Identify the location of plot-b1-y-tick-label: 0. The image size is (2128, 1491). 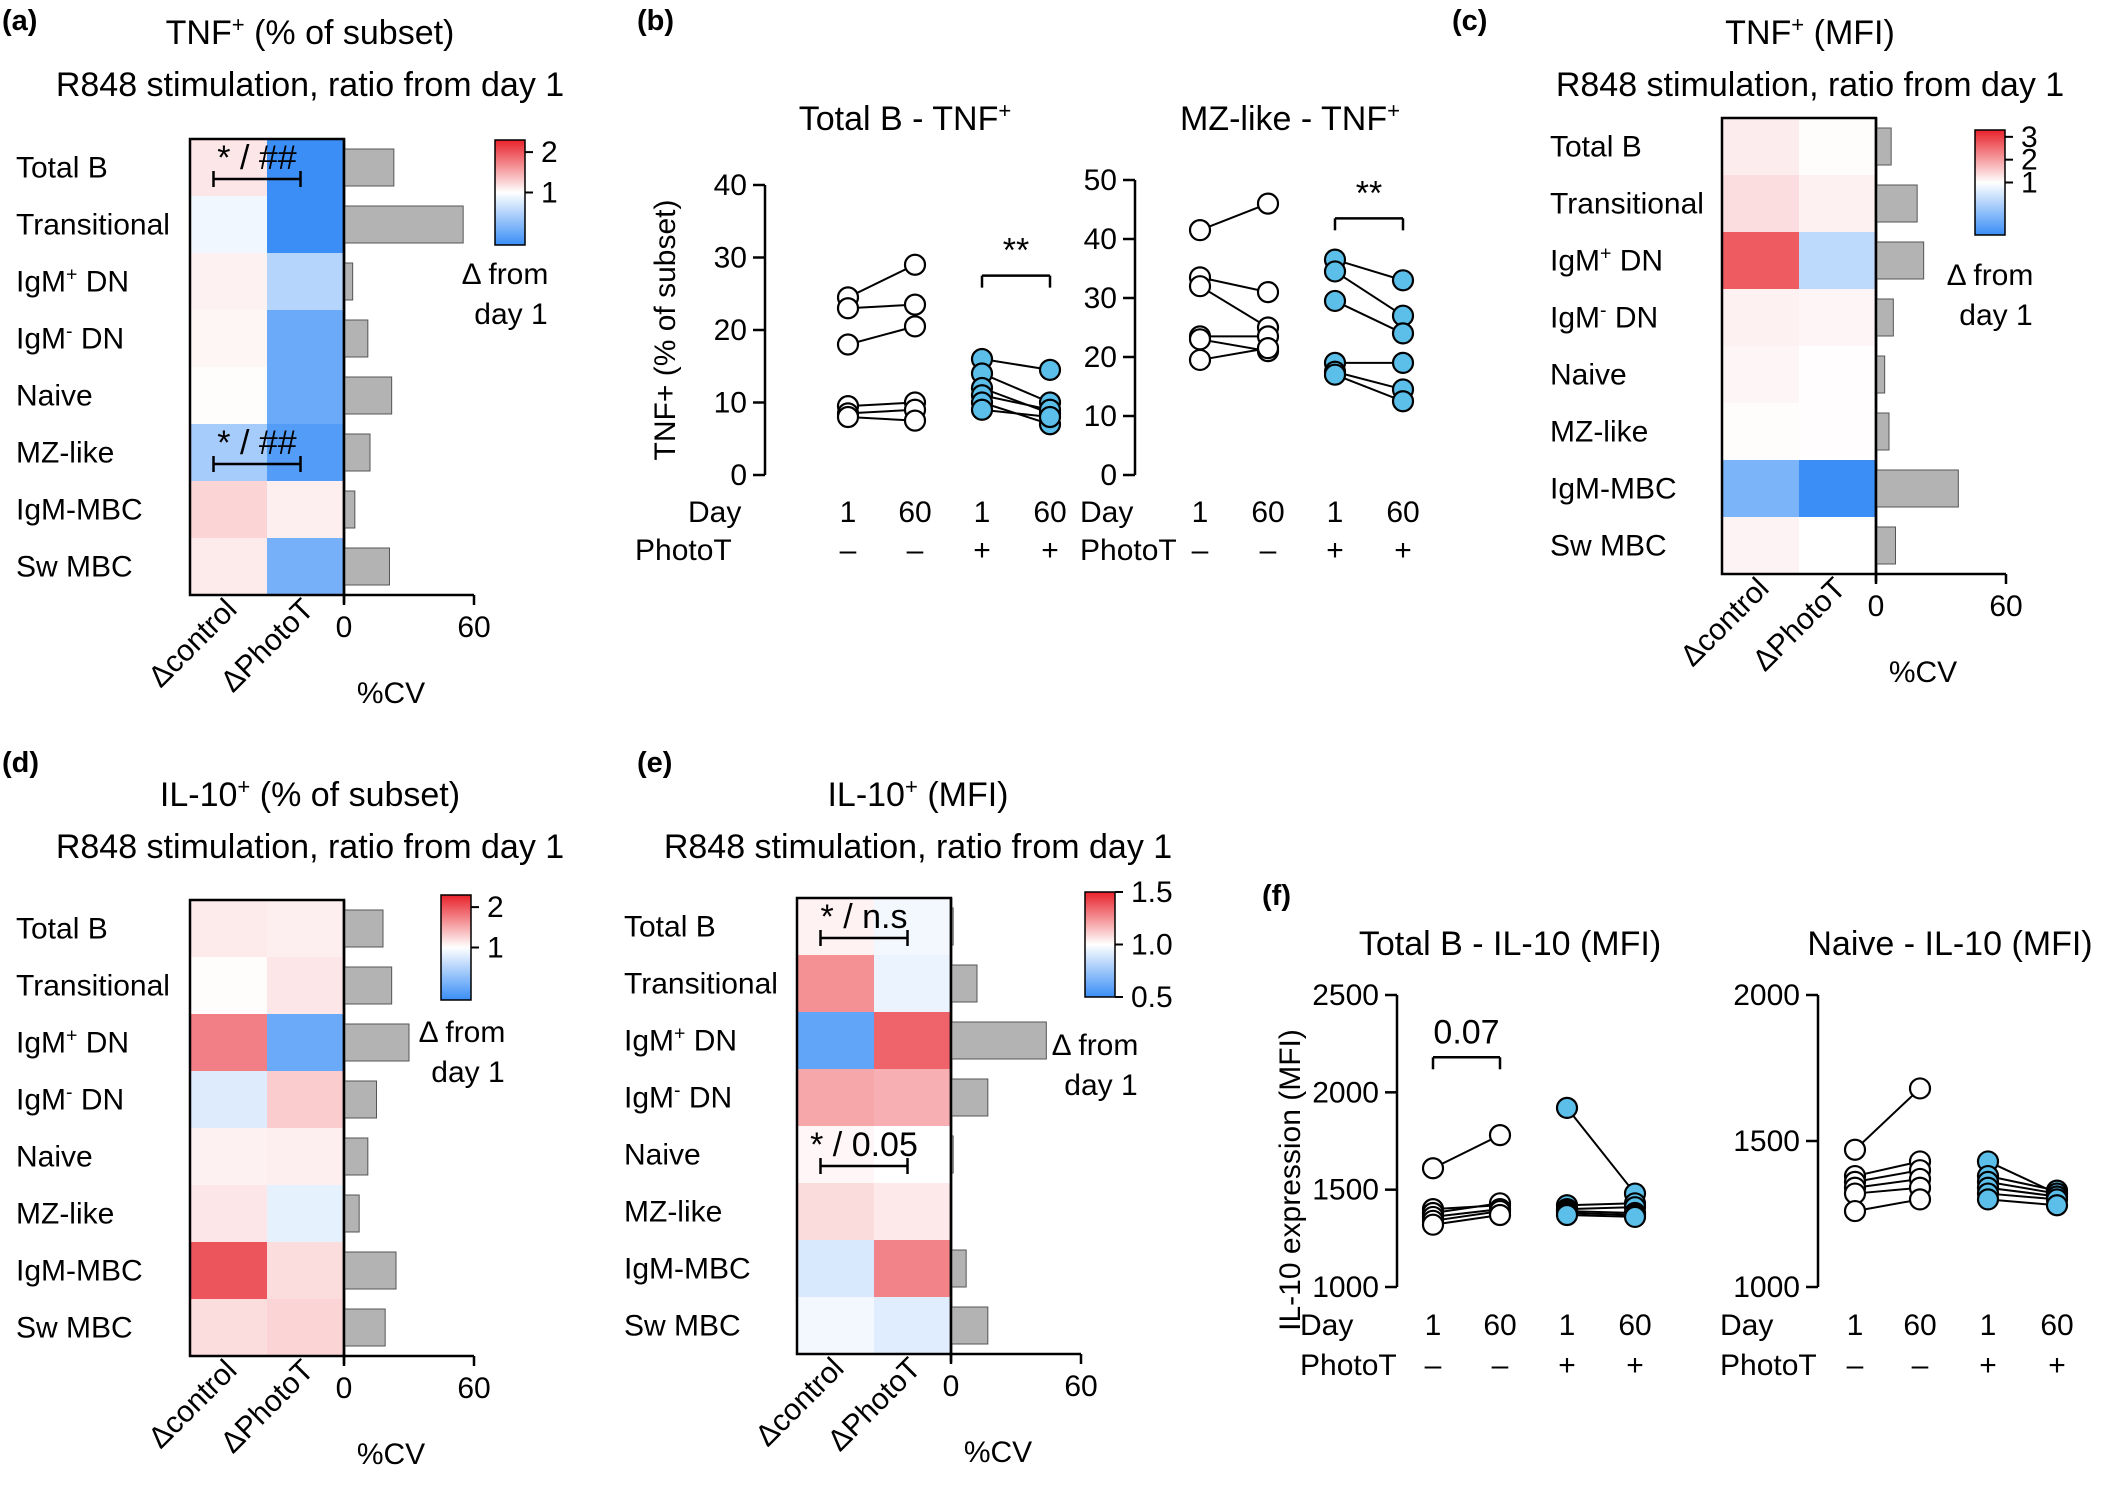
(738, 475).